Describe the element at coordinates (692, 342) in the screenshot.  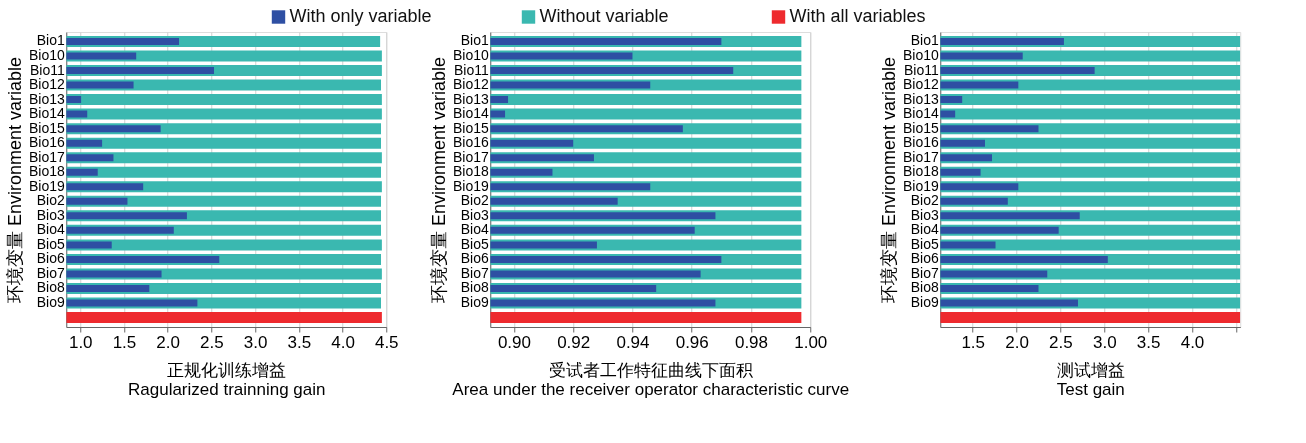
I see `x-tick-label: 0.96` at that location.